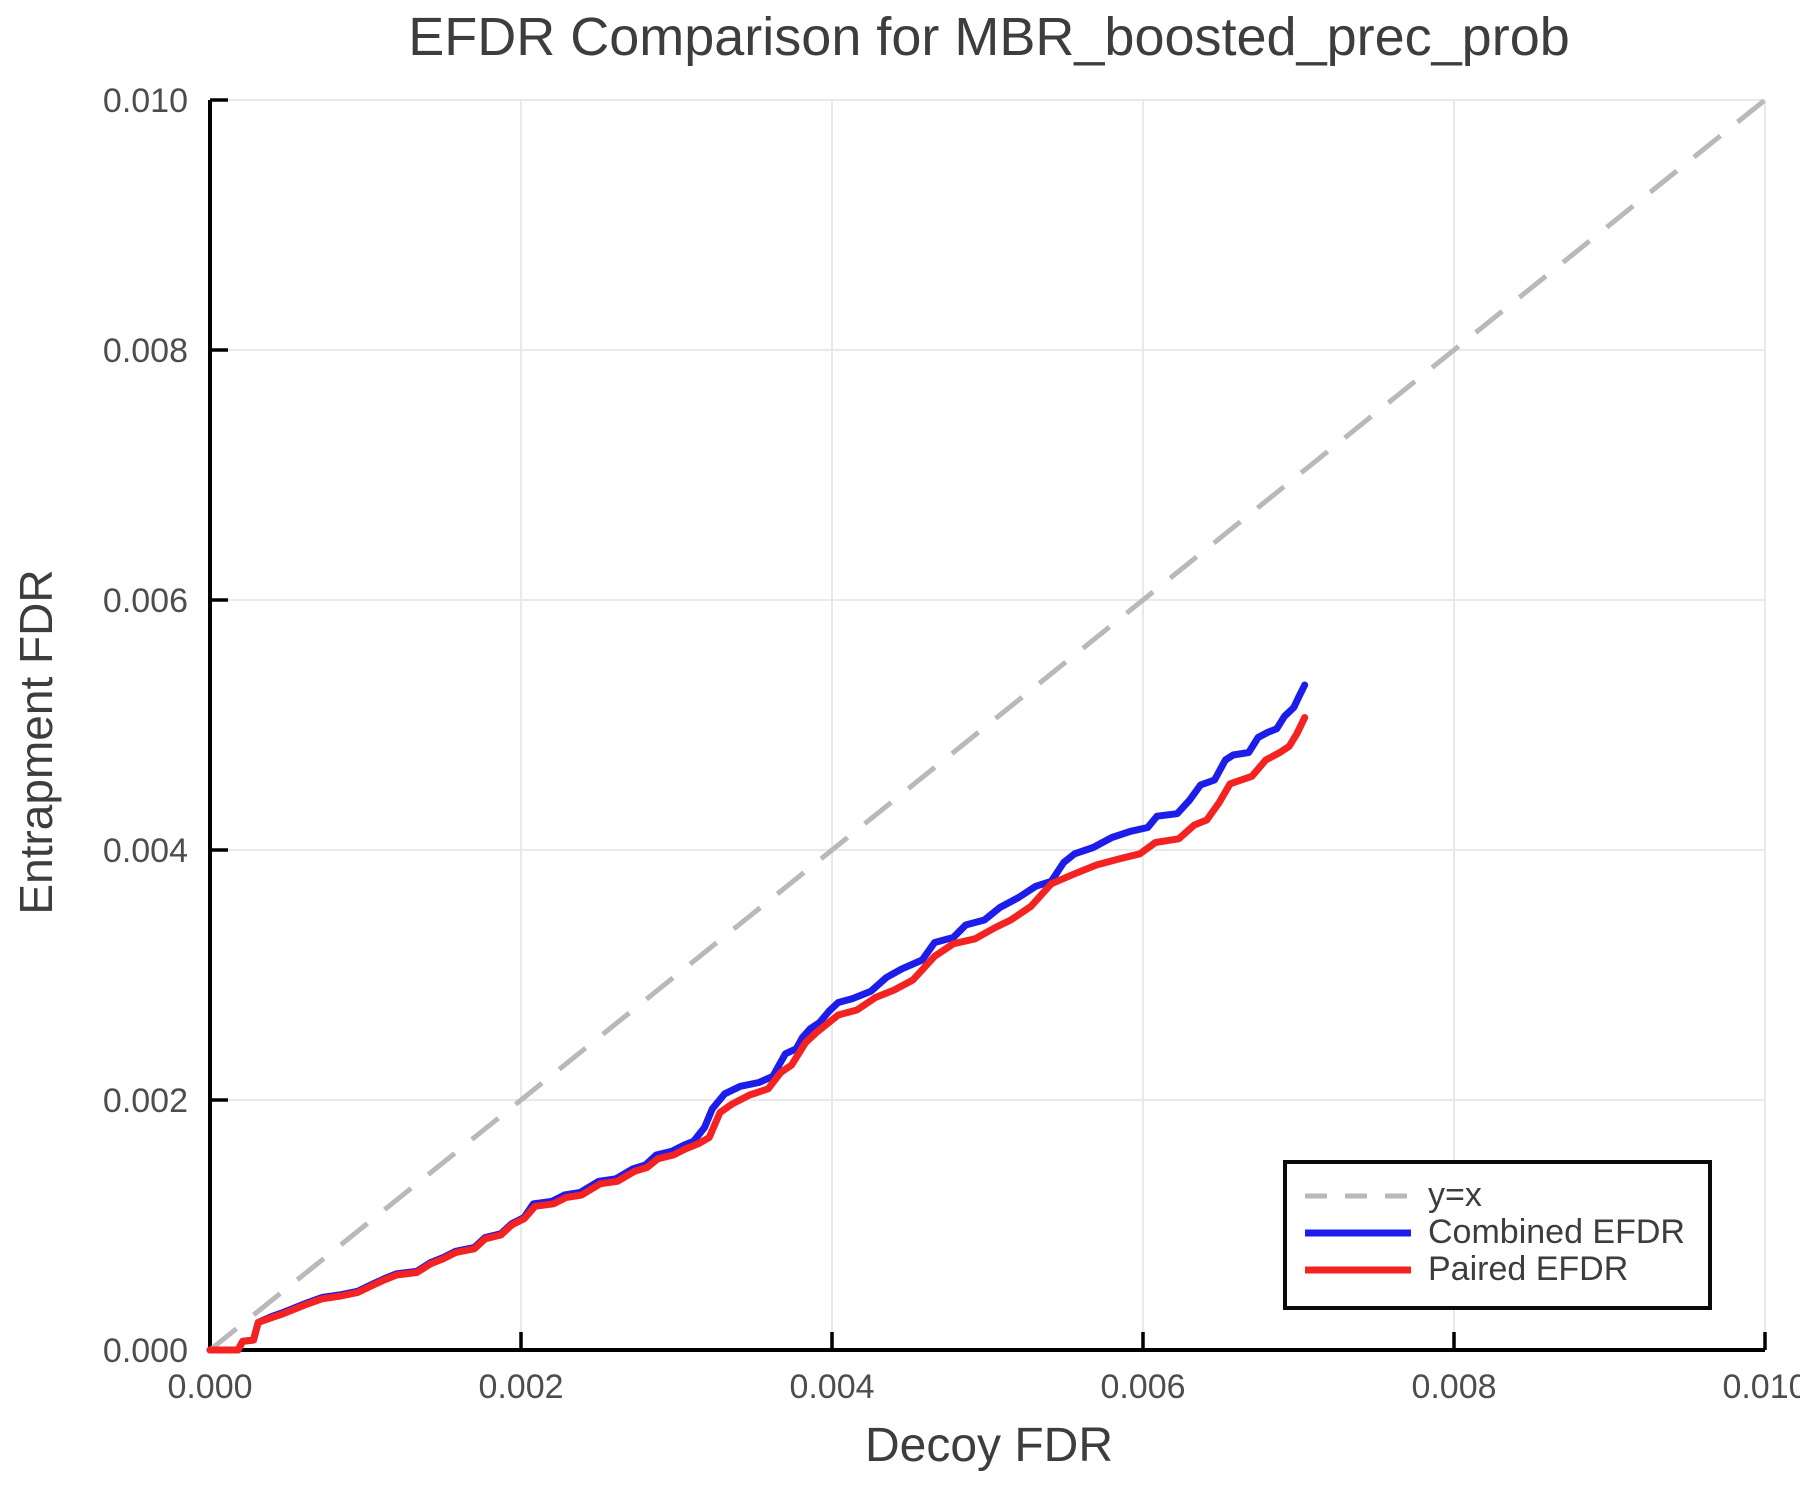  What do you see at coordinates (989, 1445) in the screenshot?
I see `x-axis-label: Decoy FDR` at bounding box center [989, 1445].